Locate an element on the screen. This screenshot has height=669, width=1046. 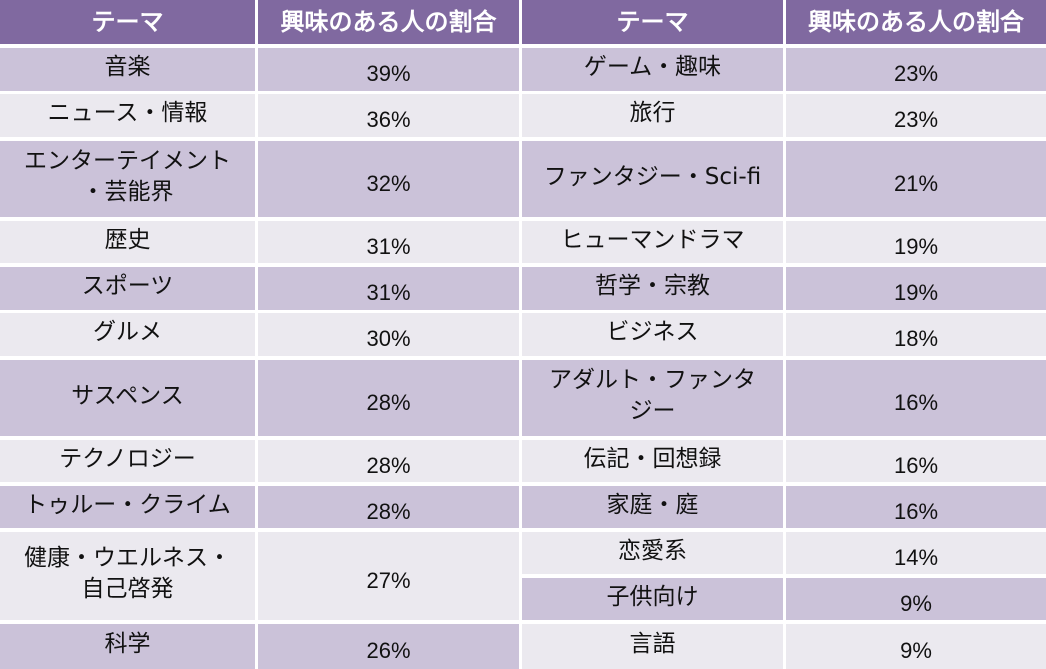
left-row-theme: 科学 is located at coordinates (127, 646).